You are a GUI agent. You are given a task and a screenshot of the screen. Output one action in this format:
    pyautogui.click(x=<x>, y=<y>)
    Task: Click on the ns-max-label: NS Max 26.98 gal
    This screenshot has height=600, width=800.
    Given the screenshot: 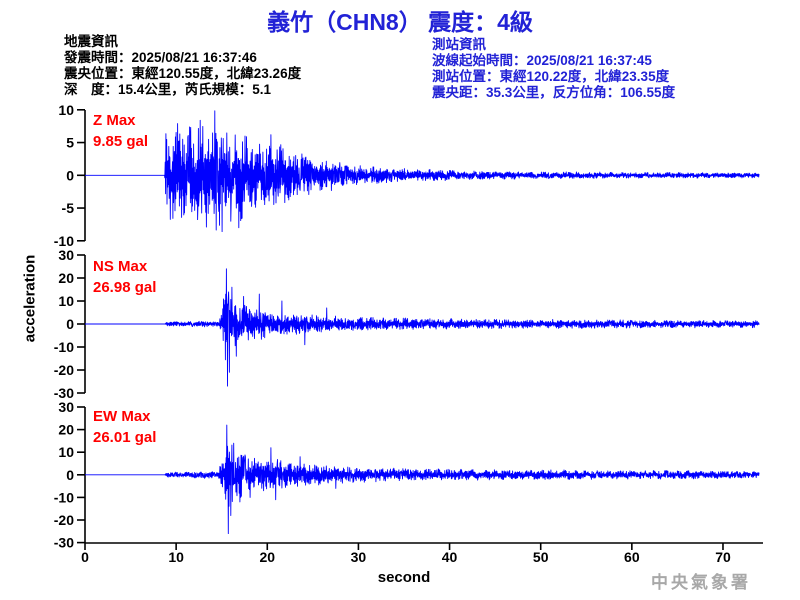 What is the action you would take?
    pyautogui.click(x=124, y=277)
    